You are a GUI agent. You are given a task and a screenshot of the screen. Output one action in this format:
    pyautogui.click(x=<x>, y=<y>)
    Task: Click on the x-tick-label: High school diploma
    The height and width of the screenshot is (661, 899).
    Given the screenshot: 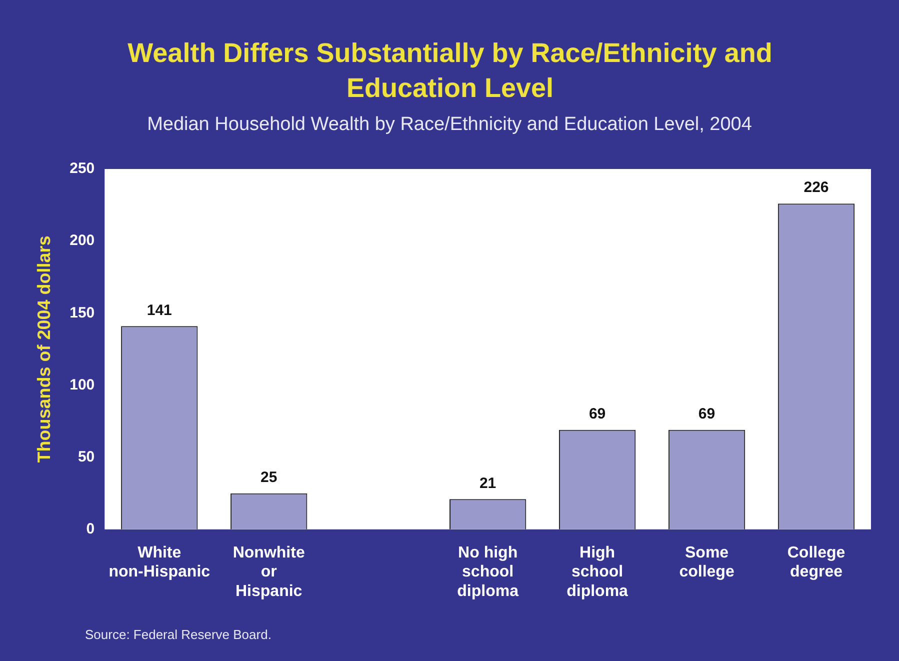 What is the action you would take?
    pyautogui.click(x=597, y=572)
    